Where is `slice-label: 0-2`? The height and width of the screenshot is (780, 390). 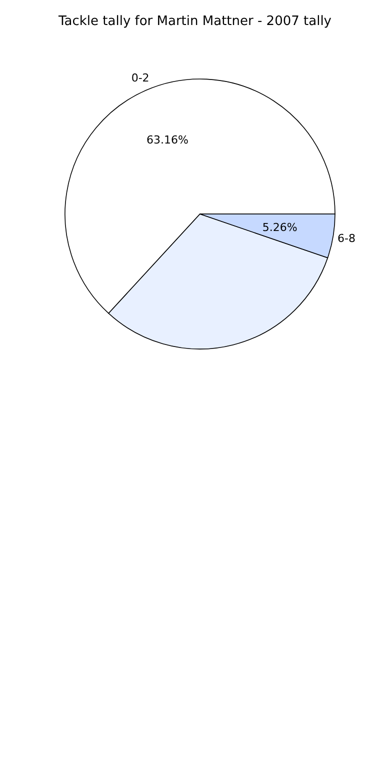 slice-label: 0-2 is located at coordinates (140, 78).